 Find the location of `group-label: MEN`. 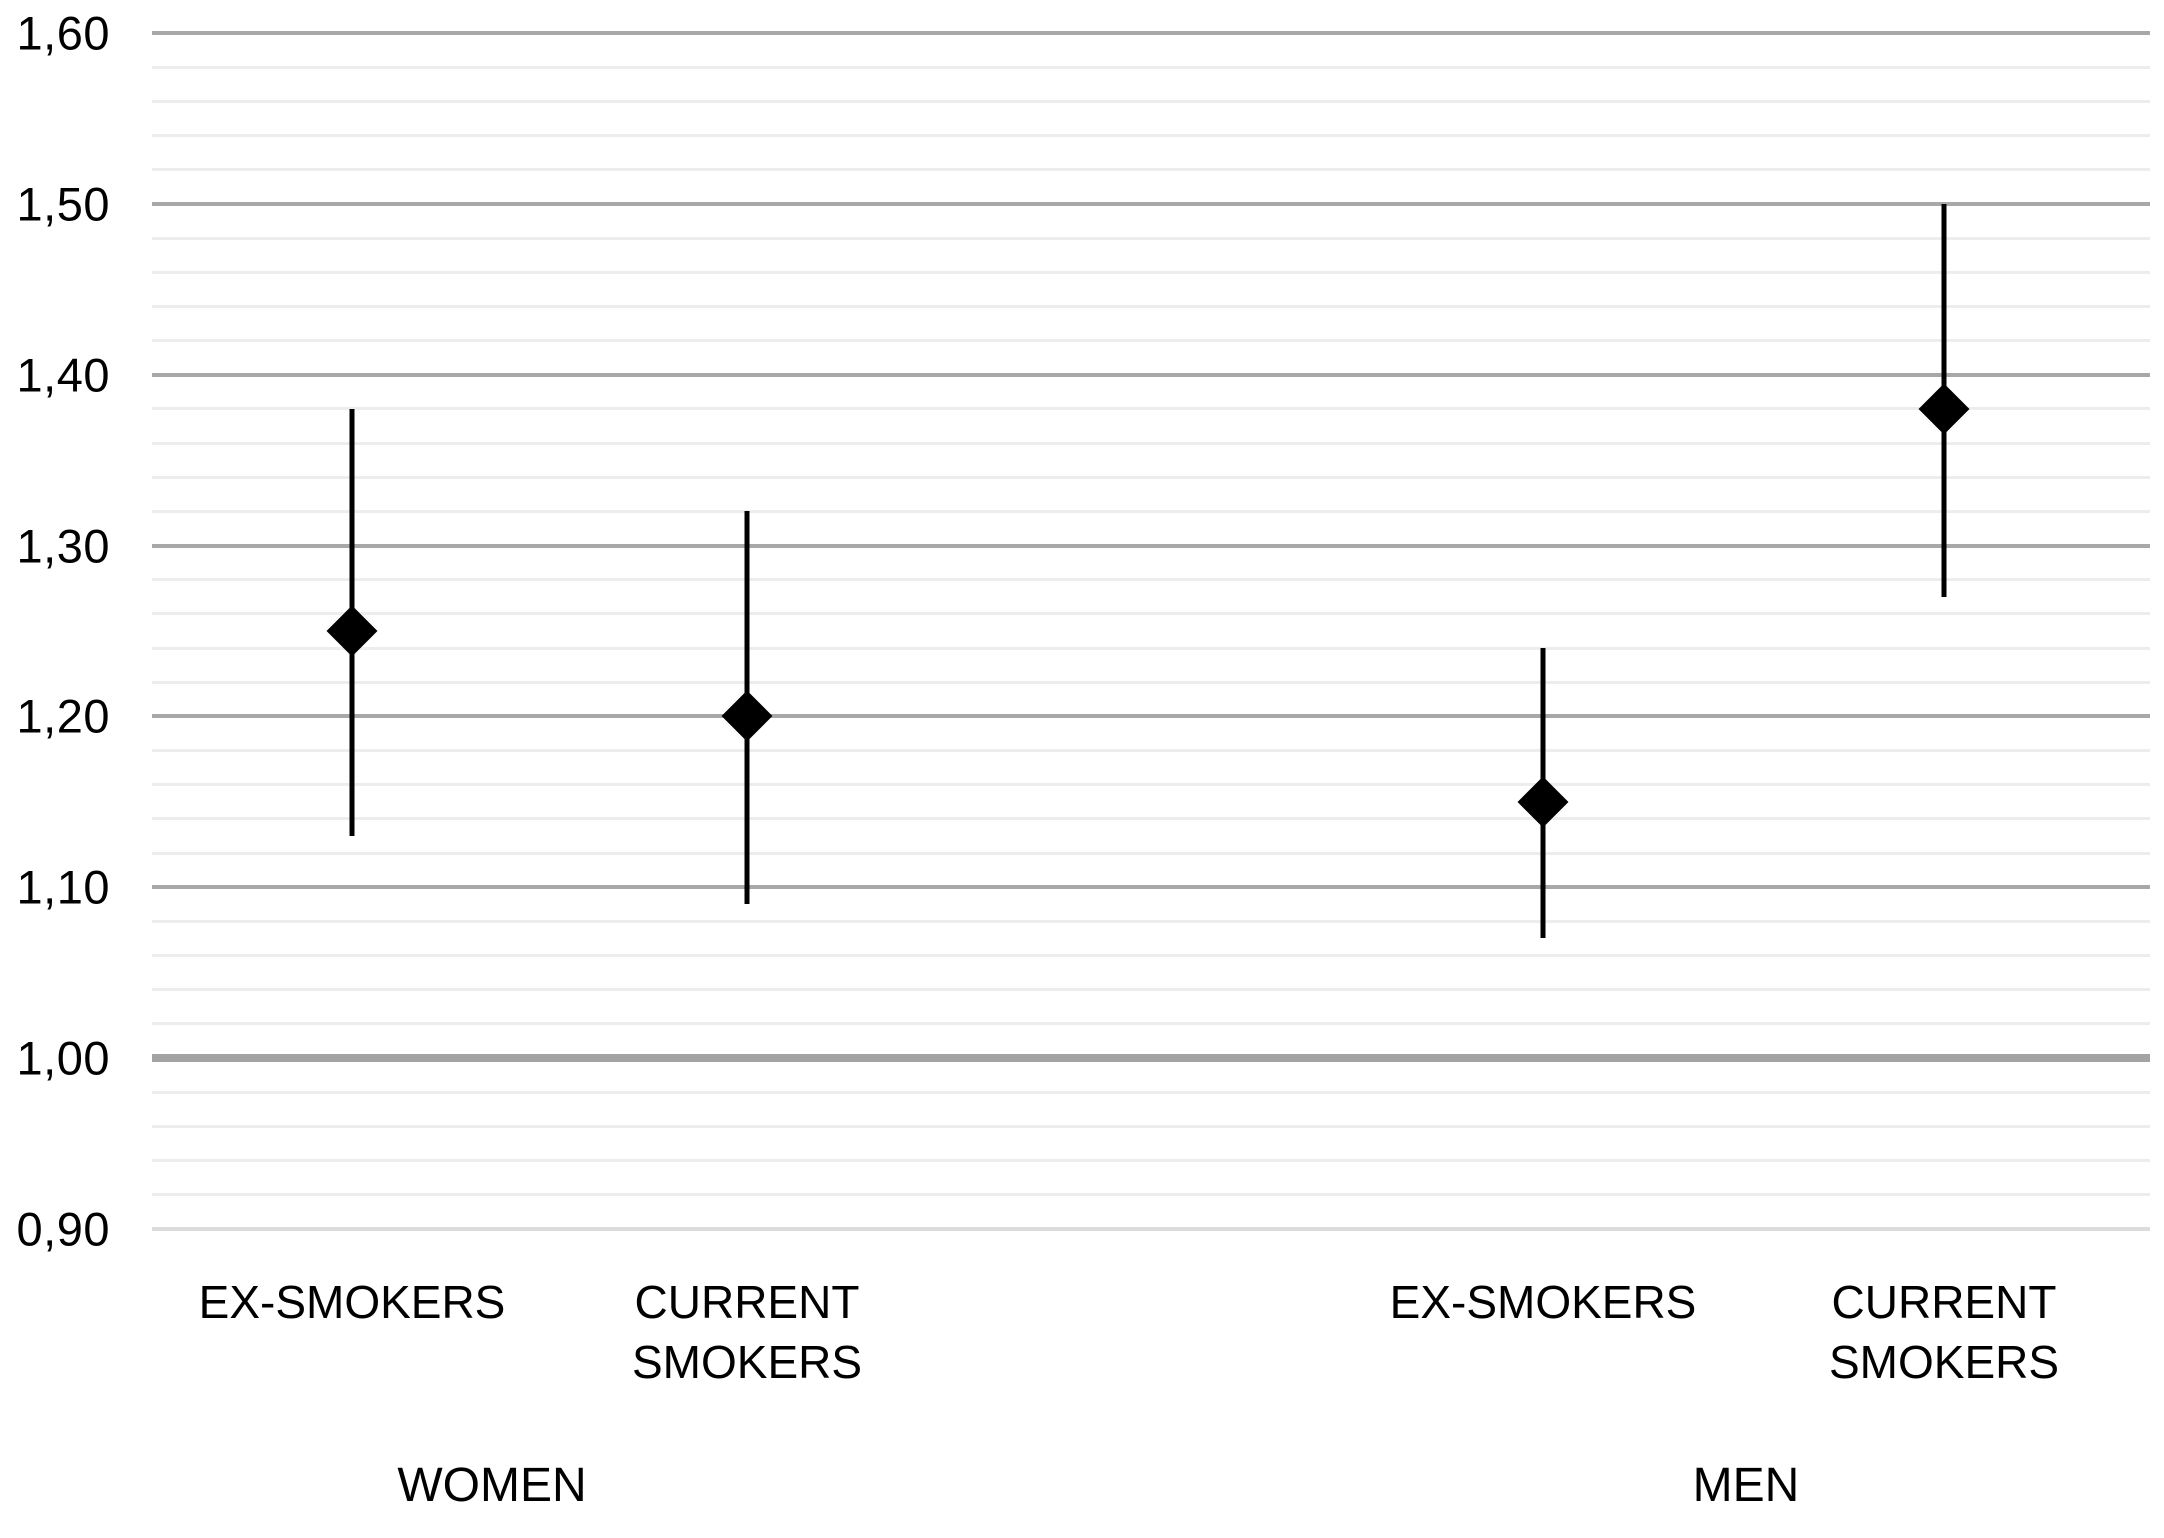

group-label: MEN is located at coordinates (1746, 1485).